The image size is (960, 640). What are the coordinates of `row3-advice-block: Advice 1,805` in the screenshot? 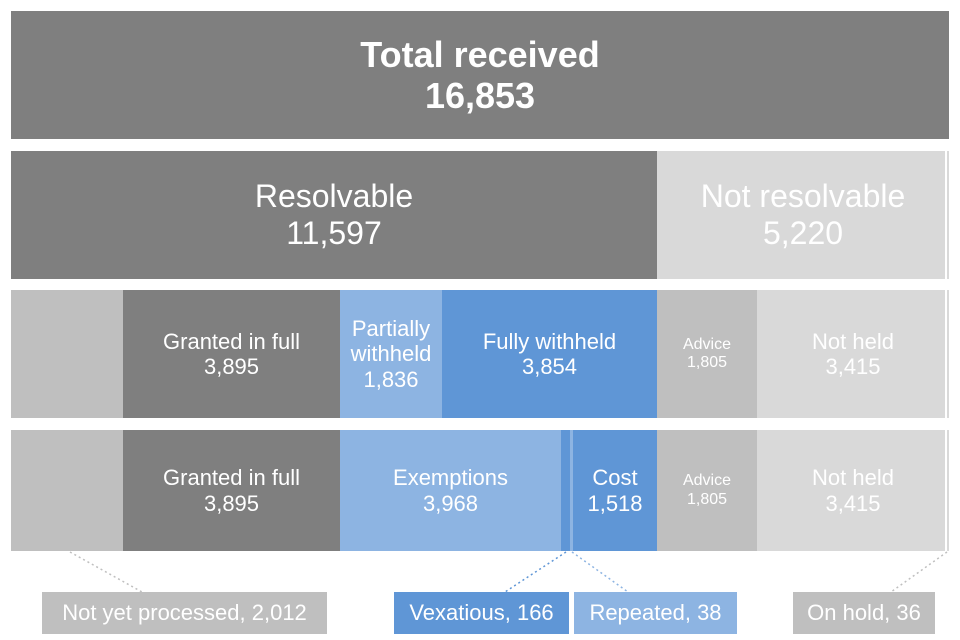 It's located at (707, 354).